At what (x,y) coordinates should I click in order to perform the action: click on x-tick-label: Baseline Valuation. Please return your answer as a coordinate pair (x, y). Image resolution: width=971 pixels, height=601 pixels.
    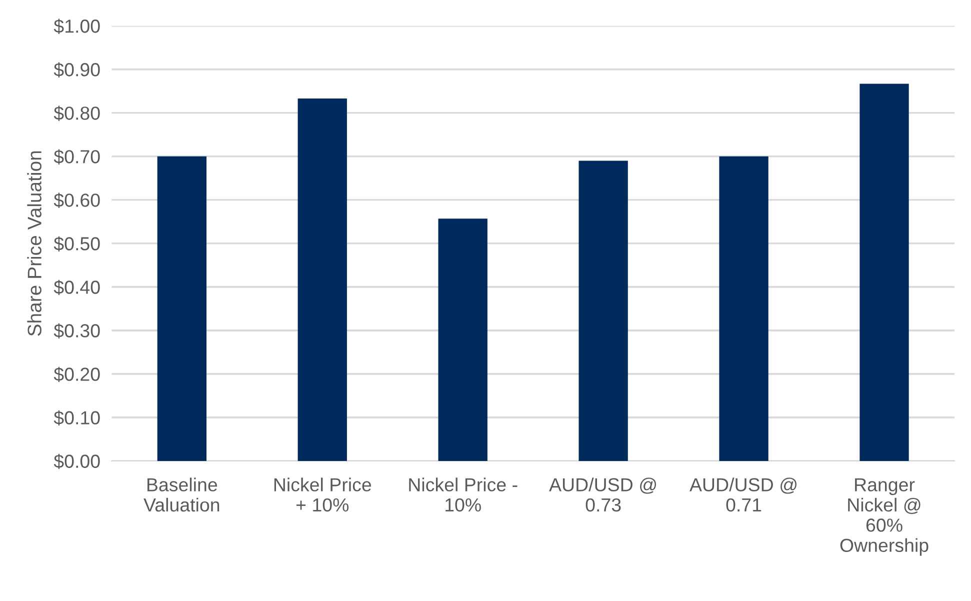
    Looking at the image, I should click on (182, 495).